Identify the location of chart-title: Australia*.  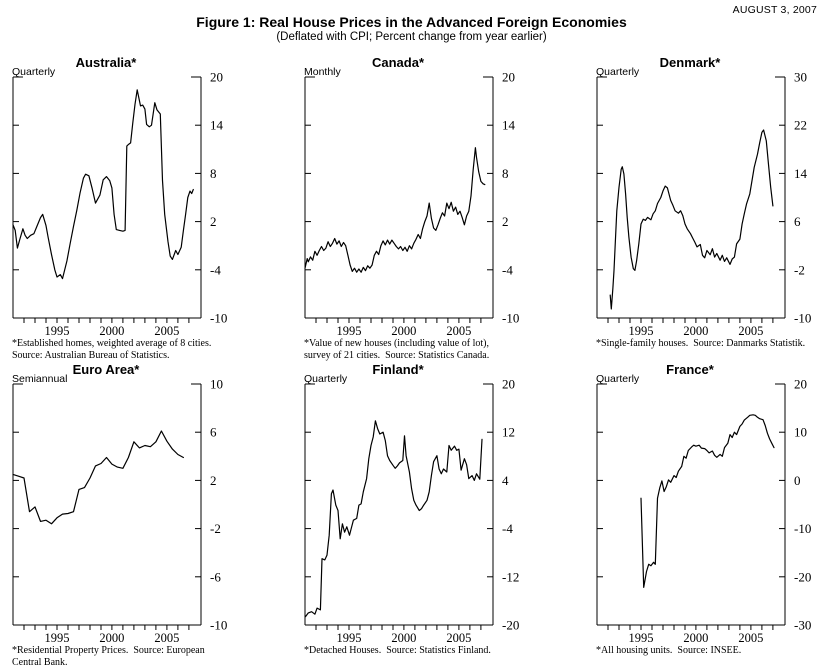
(106, 62).